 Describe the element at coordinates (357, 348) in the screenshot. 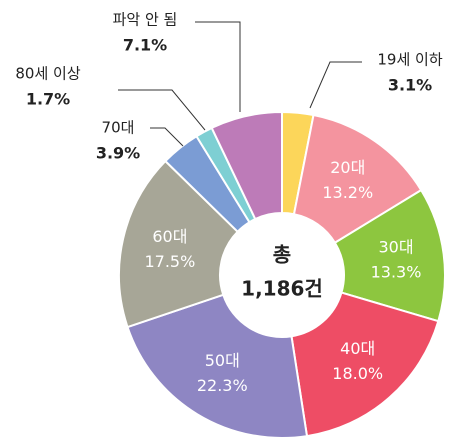

I see `category-label: 40대` at that location.